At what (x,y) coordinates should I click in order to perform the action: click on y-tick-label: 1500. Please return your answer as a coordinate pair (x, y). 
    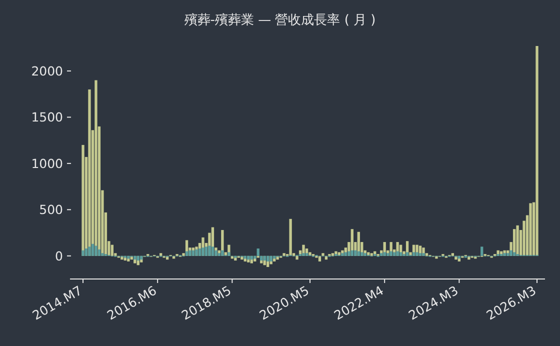
    Looking at the image, I should click on (47, 117).